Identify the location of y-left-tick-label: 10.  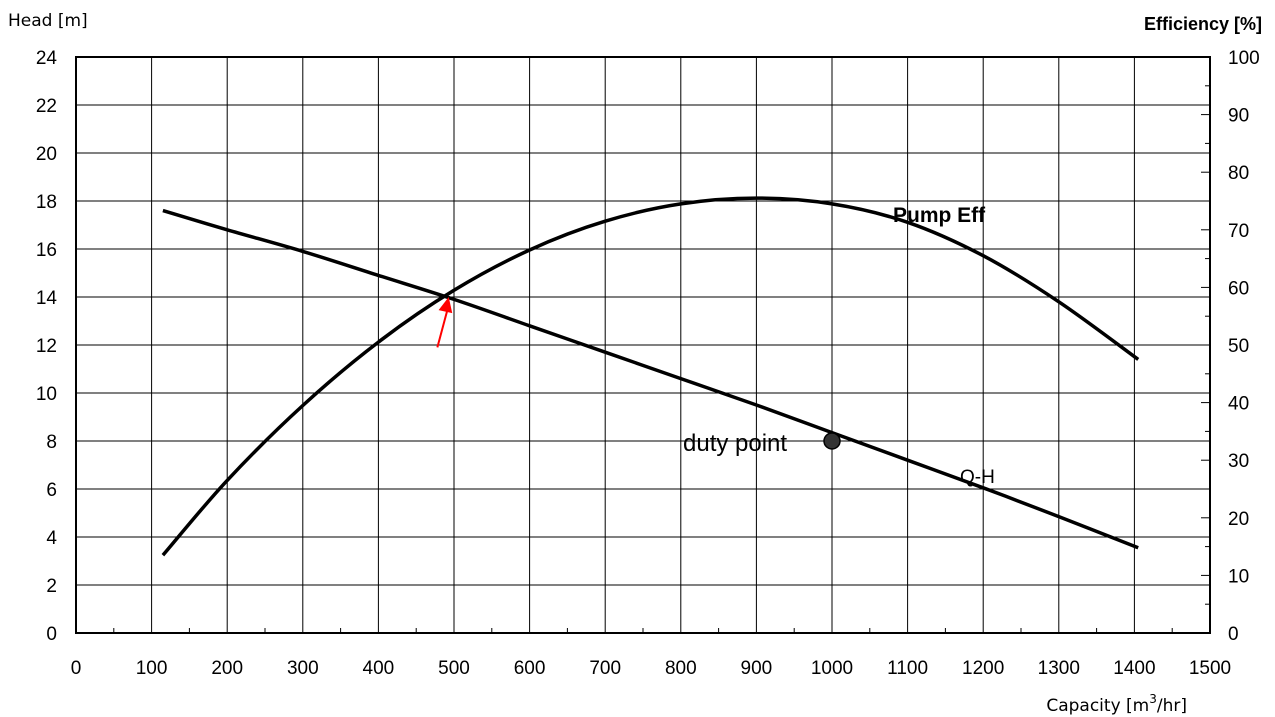
(46, 394).